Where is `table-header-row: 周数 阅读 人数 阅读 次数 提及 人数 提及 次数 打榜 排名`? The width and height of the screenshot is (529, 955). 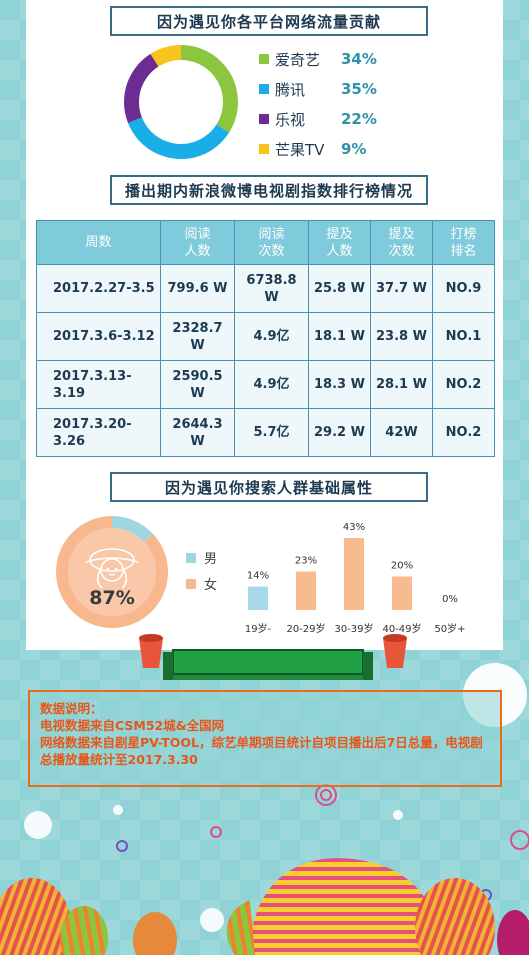
table-header-row: 周数 阅读 人数 阅读 次数 提及 人数 提及 次数 打榜 排名 is located at coordinates (265, 242).